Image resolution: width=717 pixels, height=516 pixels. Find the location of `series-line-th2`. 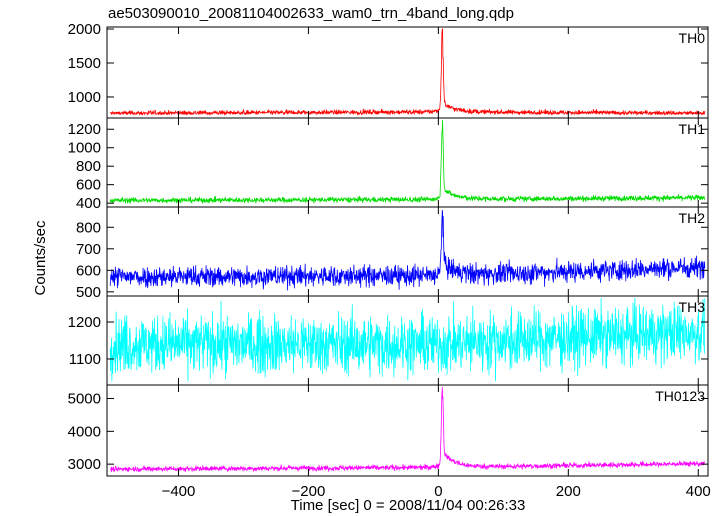

series-line-th2 is located at coordinates (407, 250).